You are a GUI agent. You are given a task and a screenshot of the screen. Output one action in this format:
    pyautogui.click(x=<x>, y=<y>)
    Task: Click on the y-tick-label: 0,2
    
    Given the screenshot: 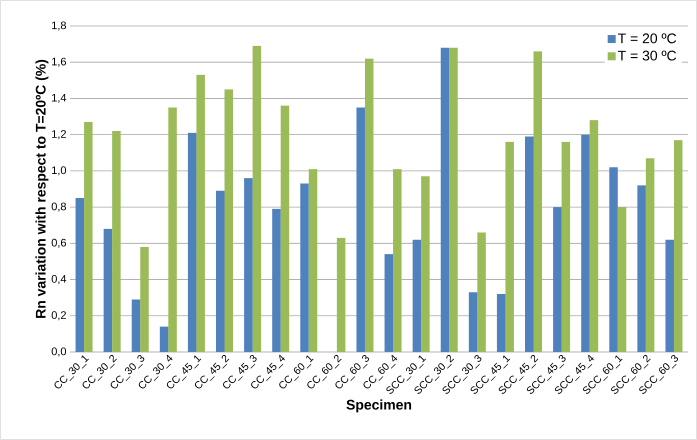 What is the action you would take?
    pyautogui.click(x=59, y=315)
    